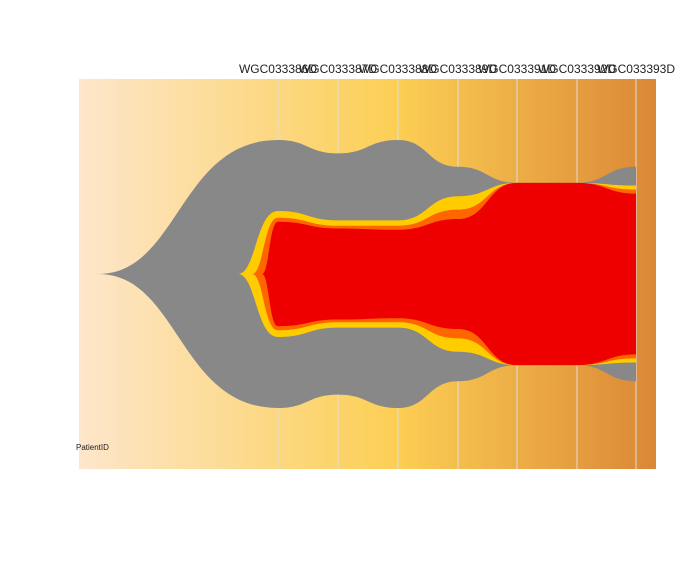  What do you see at coordinates (517, 69) in the screenshot?
I see `timepoint-label-5: WGC033391D` at bounding box center [517, 69].